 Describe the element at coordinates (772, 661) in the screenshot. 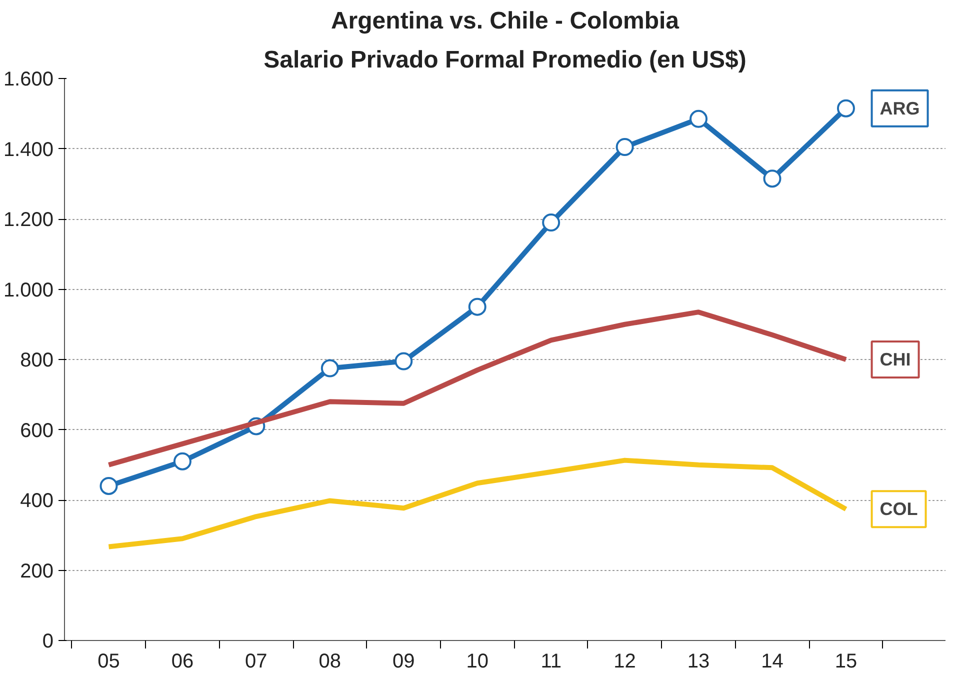

I see `x-tick-label: 14` at that location.